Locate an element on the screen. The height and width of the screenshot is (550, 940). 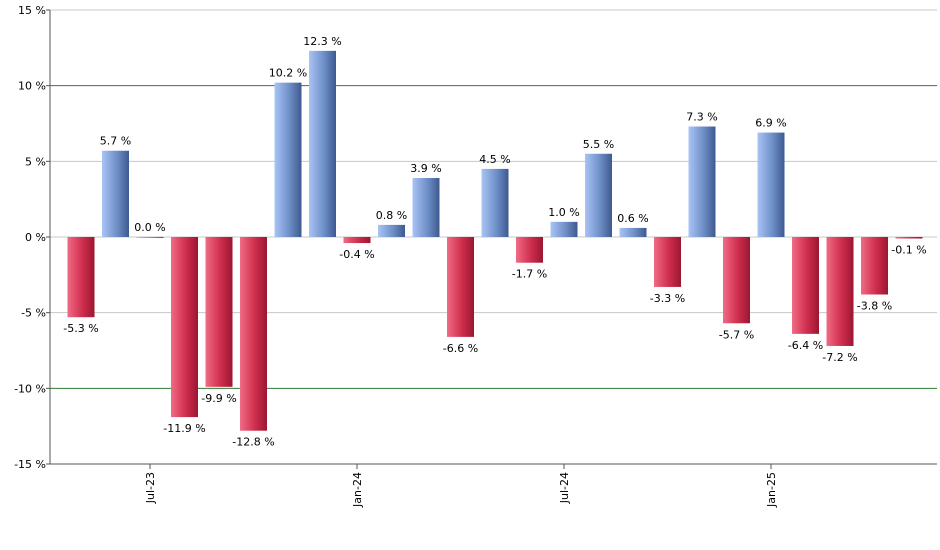
data-label: 4.5 % is located at coordinates (494, 159).